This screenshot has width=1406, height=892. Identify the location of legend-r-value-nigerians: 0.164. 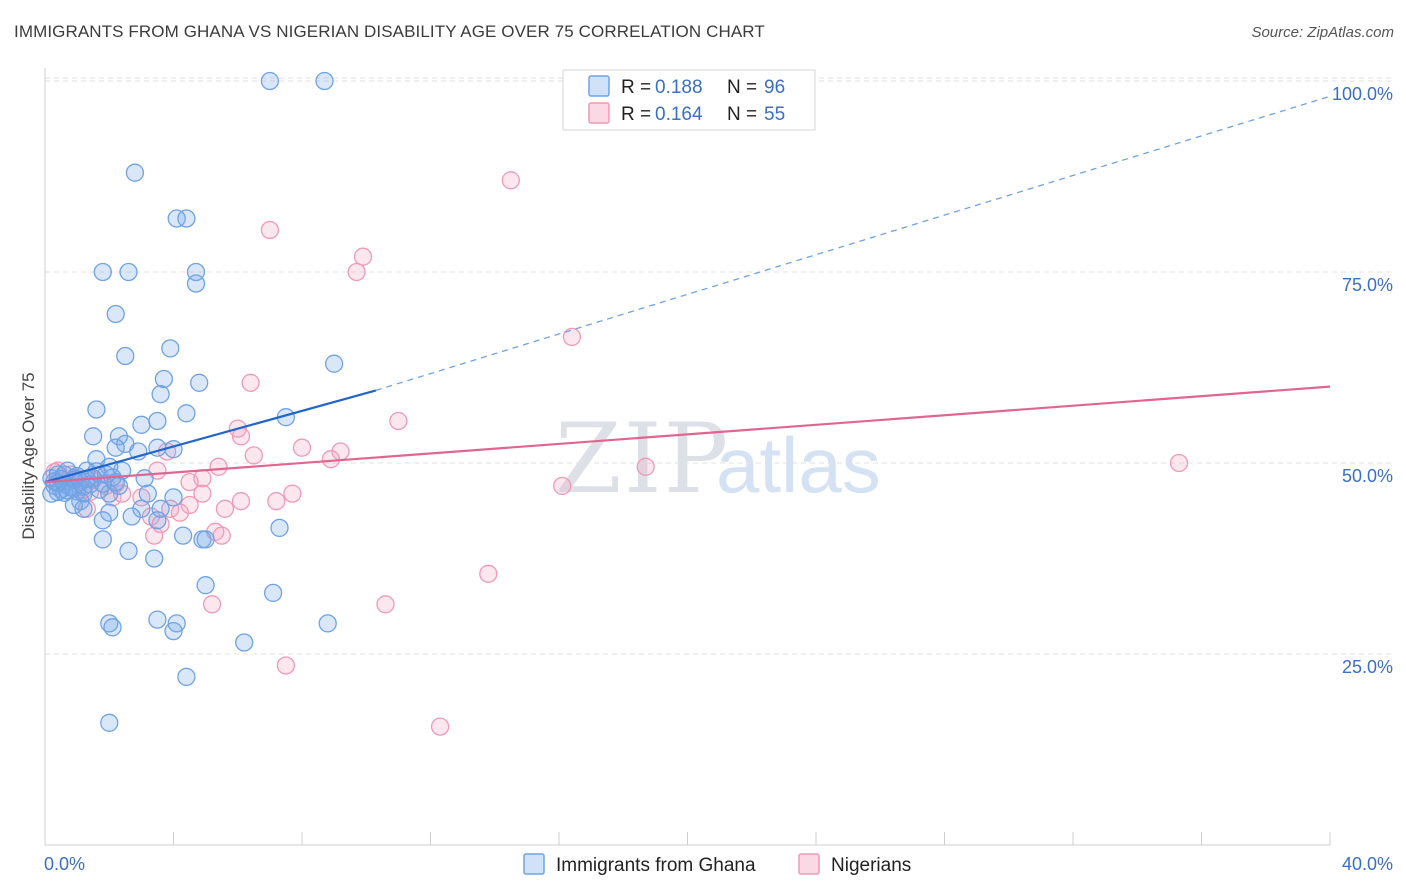
(679, 114).